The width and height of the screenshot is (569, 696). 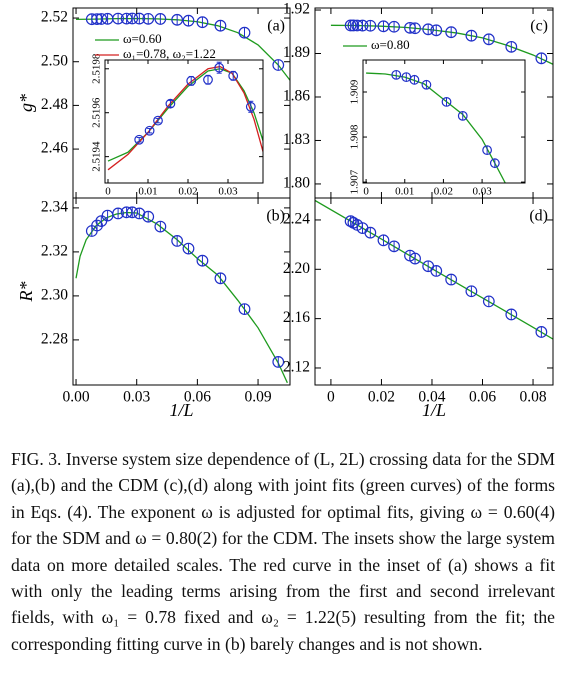 What do you see at coordinates (54, 294) in the screenshot?
I see `y-tick-label: 2.30` at bounding box center [54, 294].